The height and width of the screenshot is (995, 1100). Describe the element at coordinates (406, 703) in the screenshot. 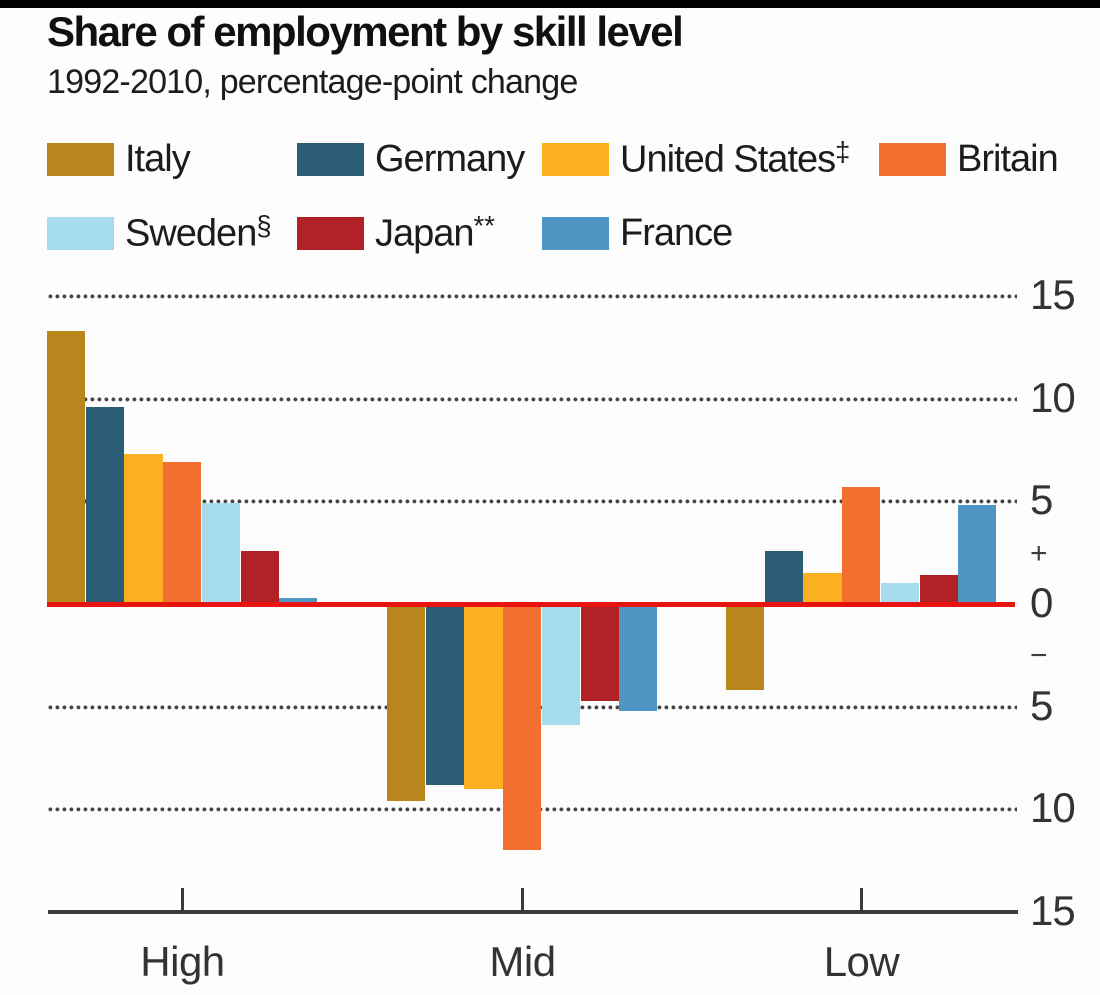

I see `bar-italy-mid` at that location.